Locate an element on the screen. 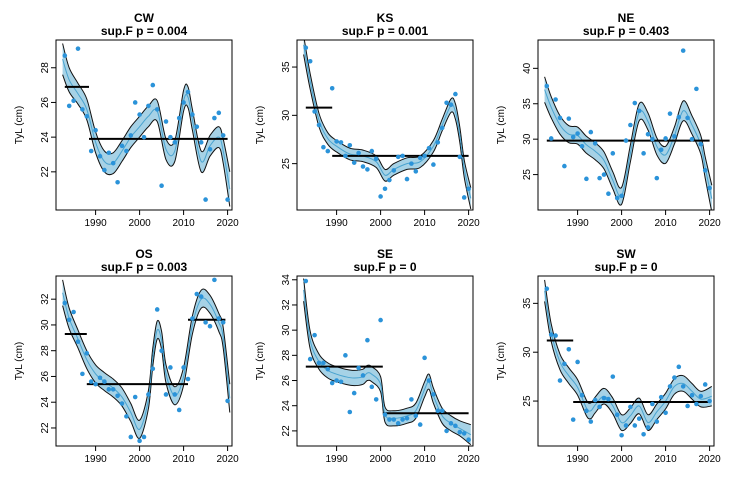  plot-area is located at coordinates (628, 358).